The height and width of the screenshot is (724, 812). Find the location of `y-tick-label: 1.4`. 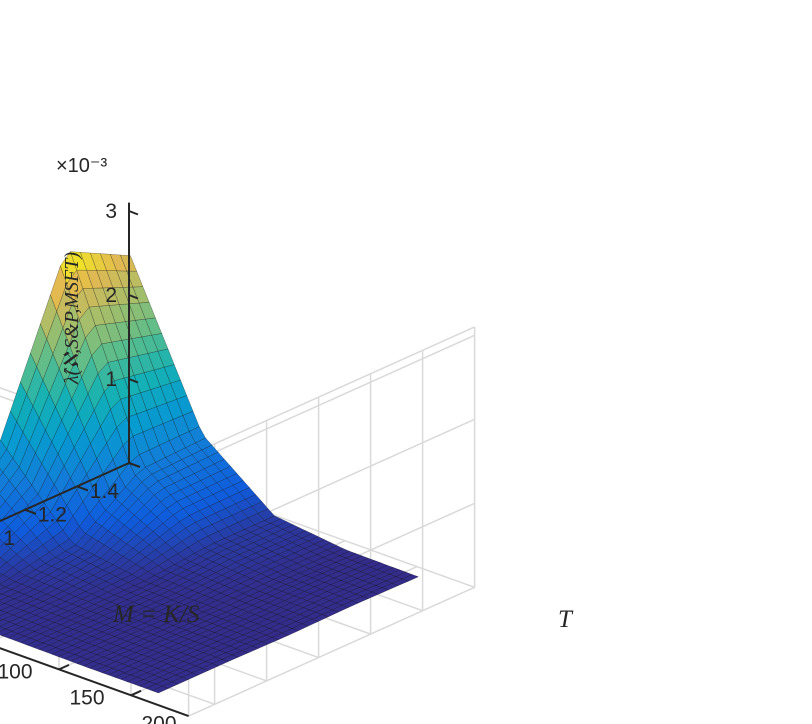

y-tick-label: 1.4 is located at coordinates (105, 491).